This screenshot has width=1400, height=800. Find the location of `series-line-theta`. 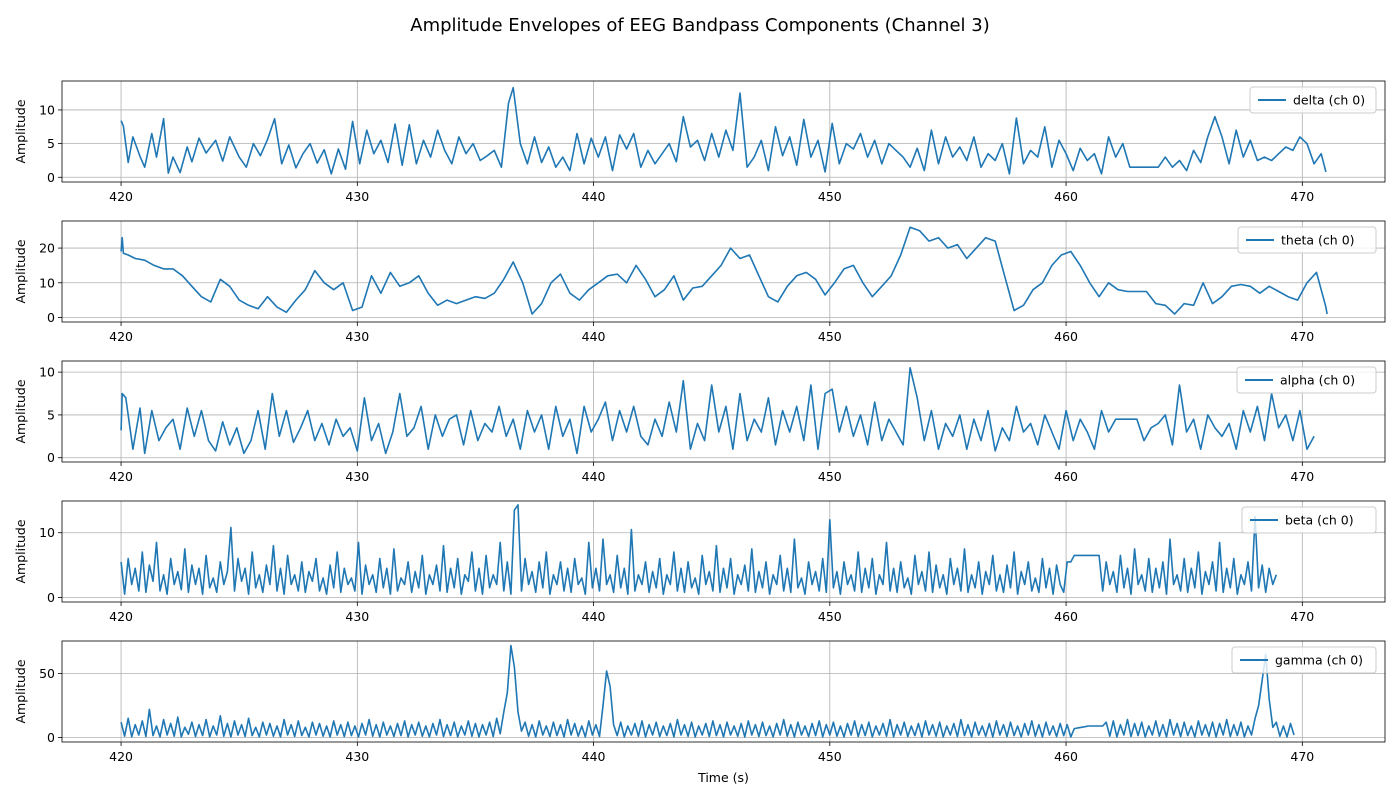

series-line-theta is located at coordinates (724, 270).